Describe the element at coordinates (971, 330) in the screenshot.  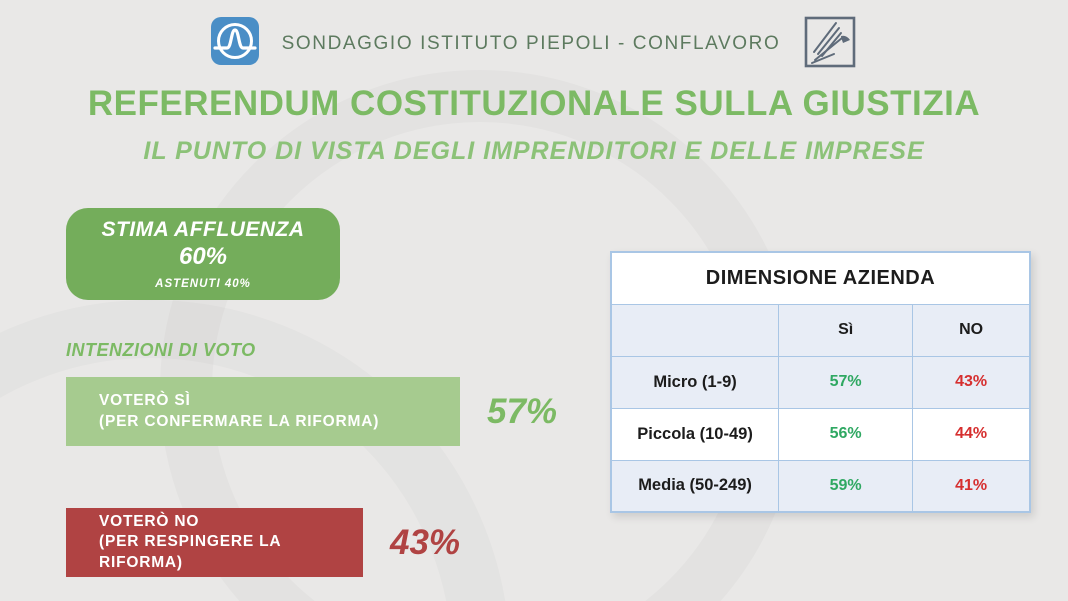
I see `column-header-no: NO` at that location.